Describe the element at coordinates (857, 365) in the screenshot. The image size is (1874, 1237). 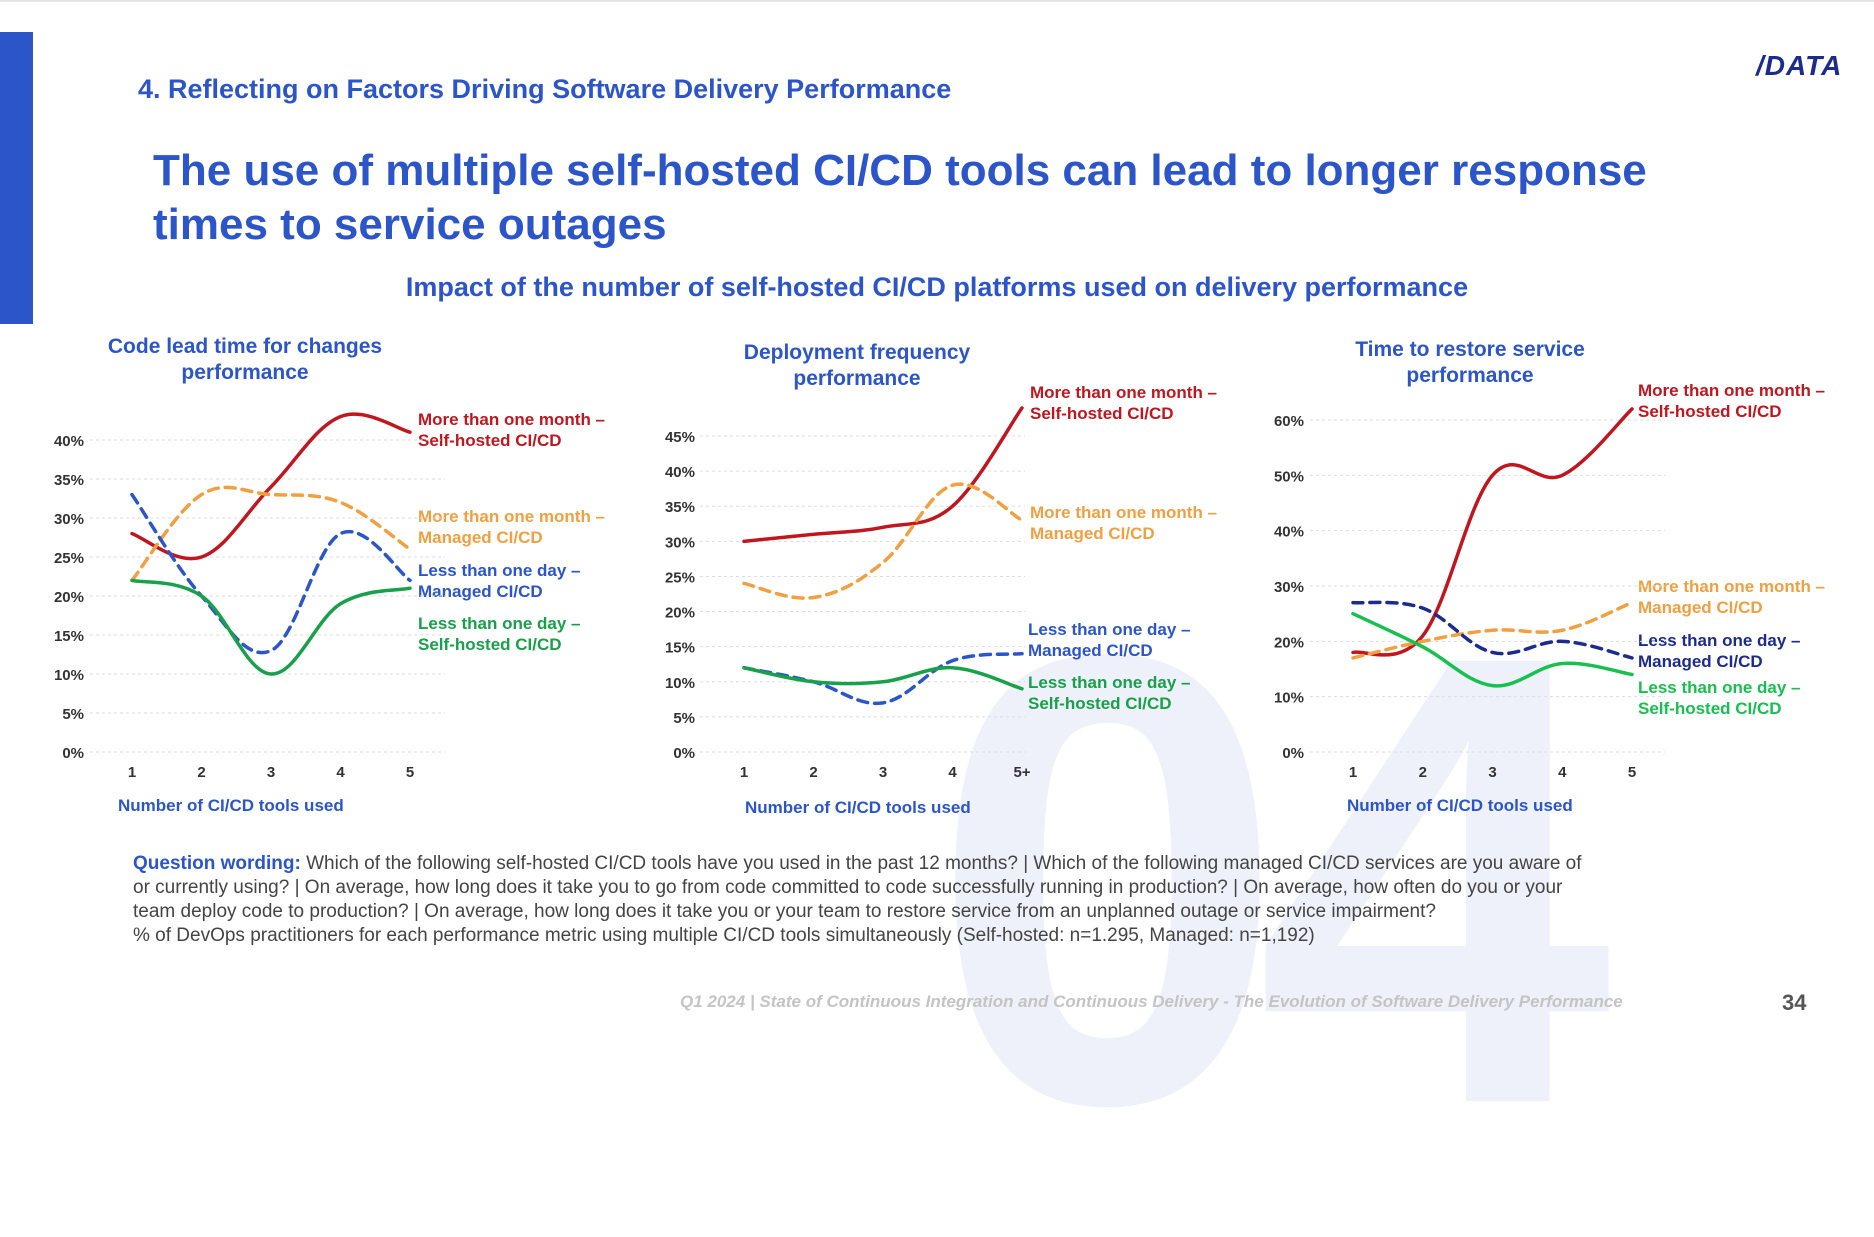
I see `chart-2-title: Deployment frequency performance` at that location.